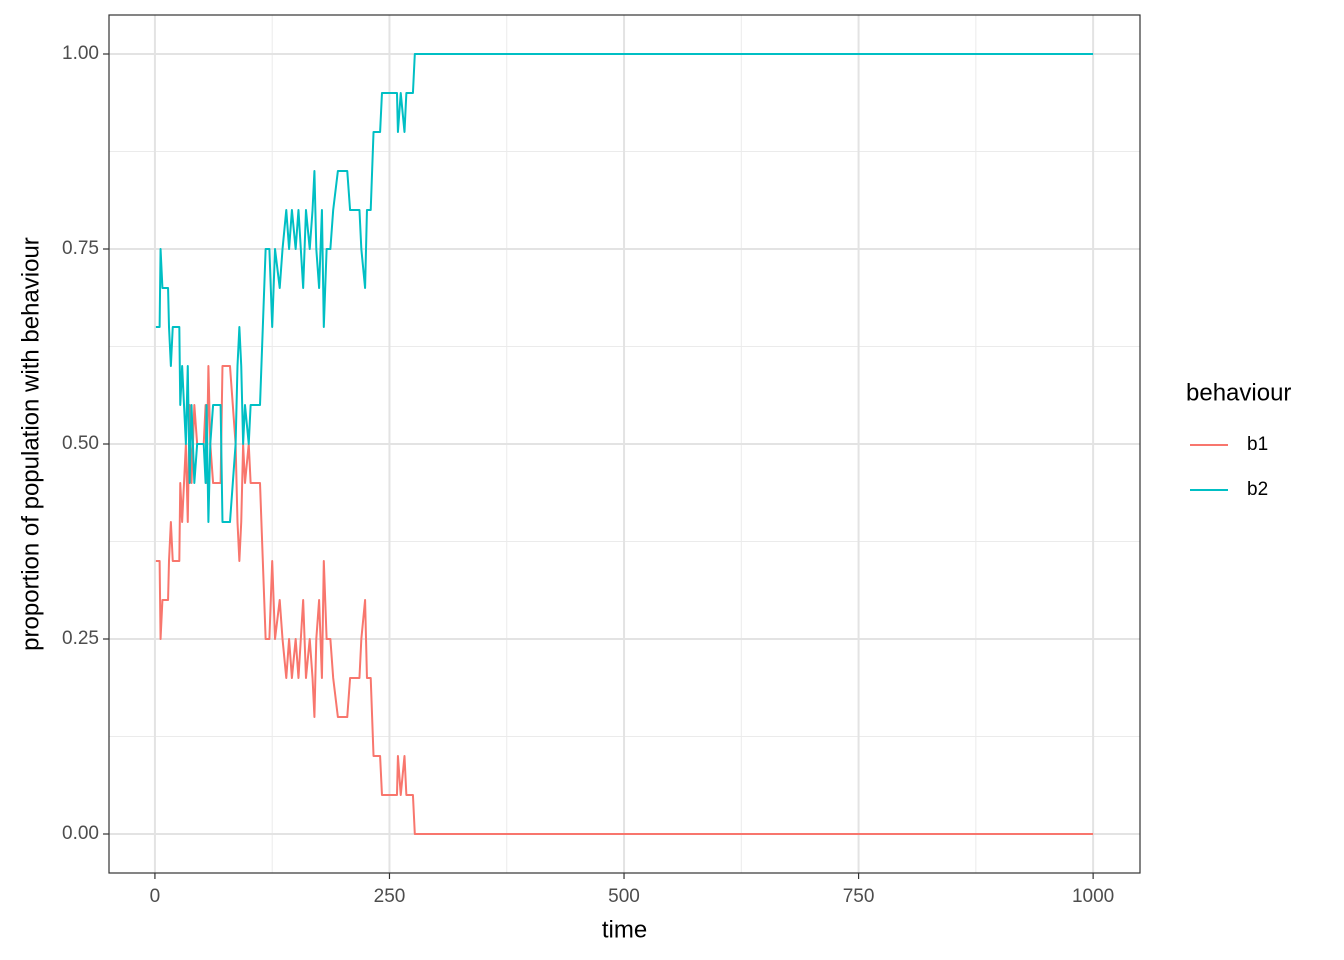 The image size is (1344, 960). What do you see at coordinates (1229, 467) in the screenshot?
I see `legend: b1 b2` at bounding box center [1229, 467].